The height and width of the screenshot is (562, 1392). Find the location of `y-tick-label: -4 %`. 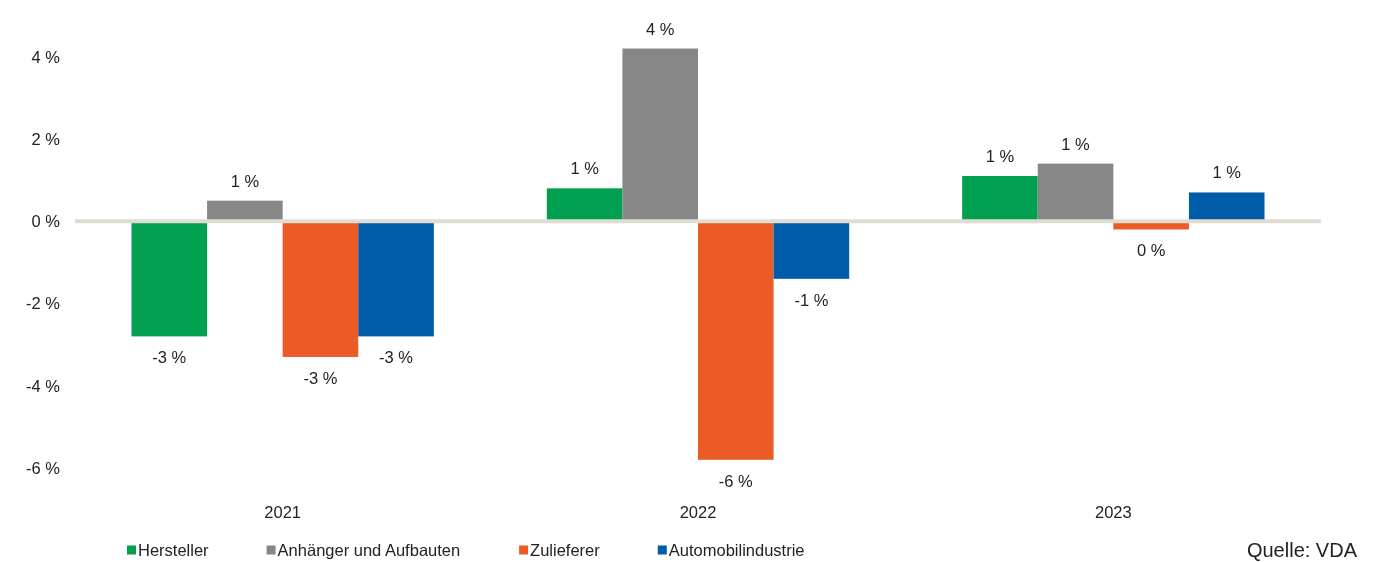

y-tick-label: -4 % is located at coordinates (43, 385).